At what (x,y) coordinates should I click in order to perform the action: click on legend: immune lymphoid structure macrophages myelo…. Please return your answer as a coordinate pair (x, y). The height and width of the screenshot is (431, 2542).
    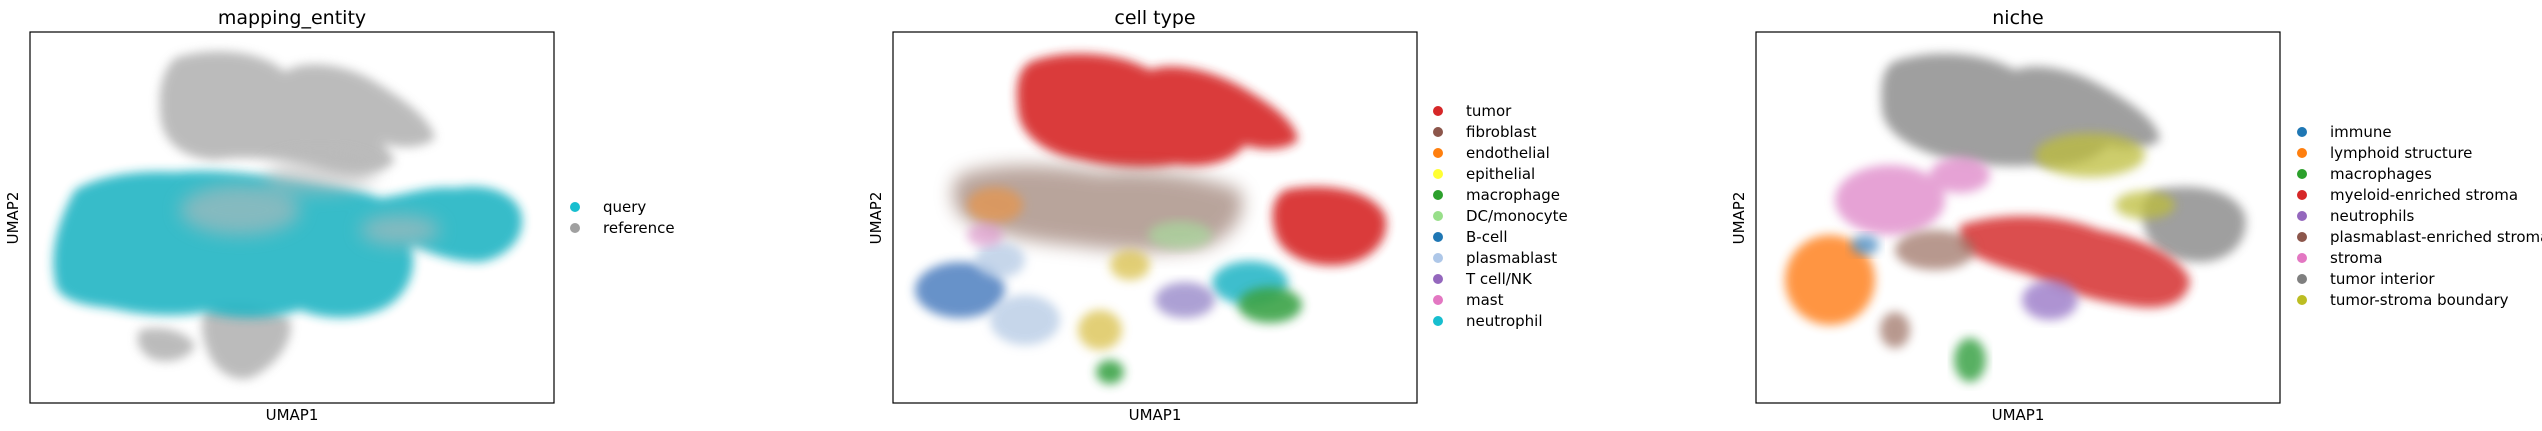
    Looking at the image, I should click on (2419, 216).